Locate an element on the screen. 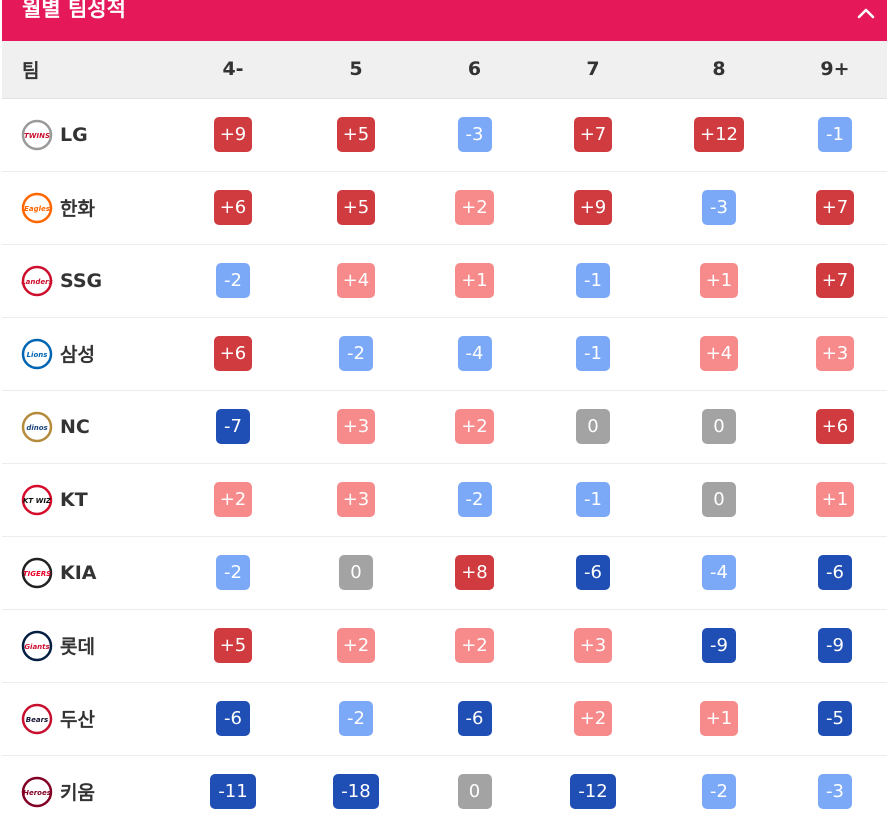 The height and width of the screenshot is (828, 889). table-row: Eagles 한화 +6 +5 +2 +9 -3 +7 is located at coordinates (444, 208).